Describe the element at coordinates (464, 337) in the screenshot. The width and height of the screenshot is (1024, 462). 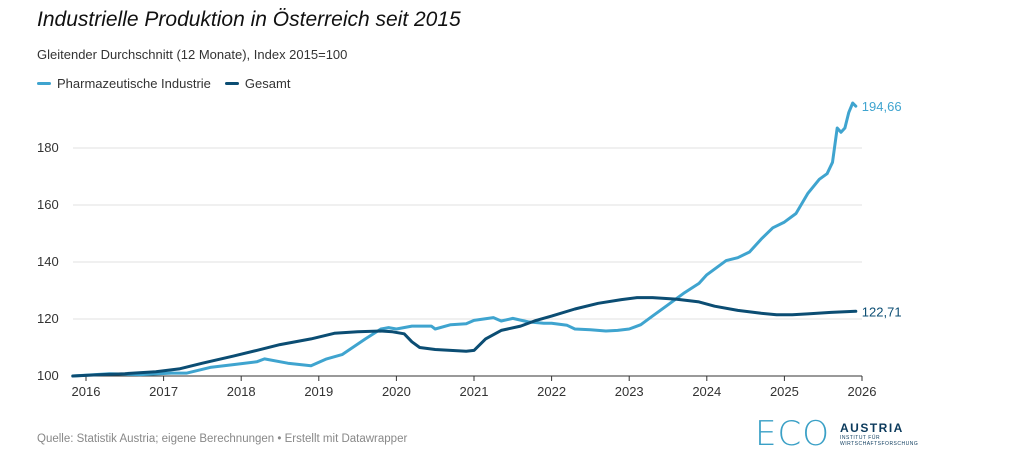
I see `series-line-gesamt` at that location.